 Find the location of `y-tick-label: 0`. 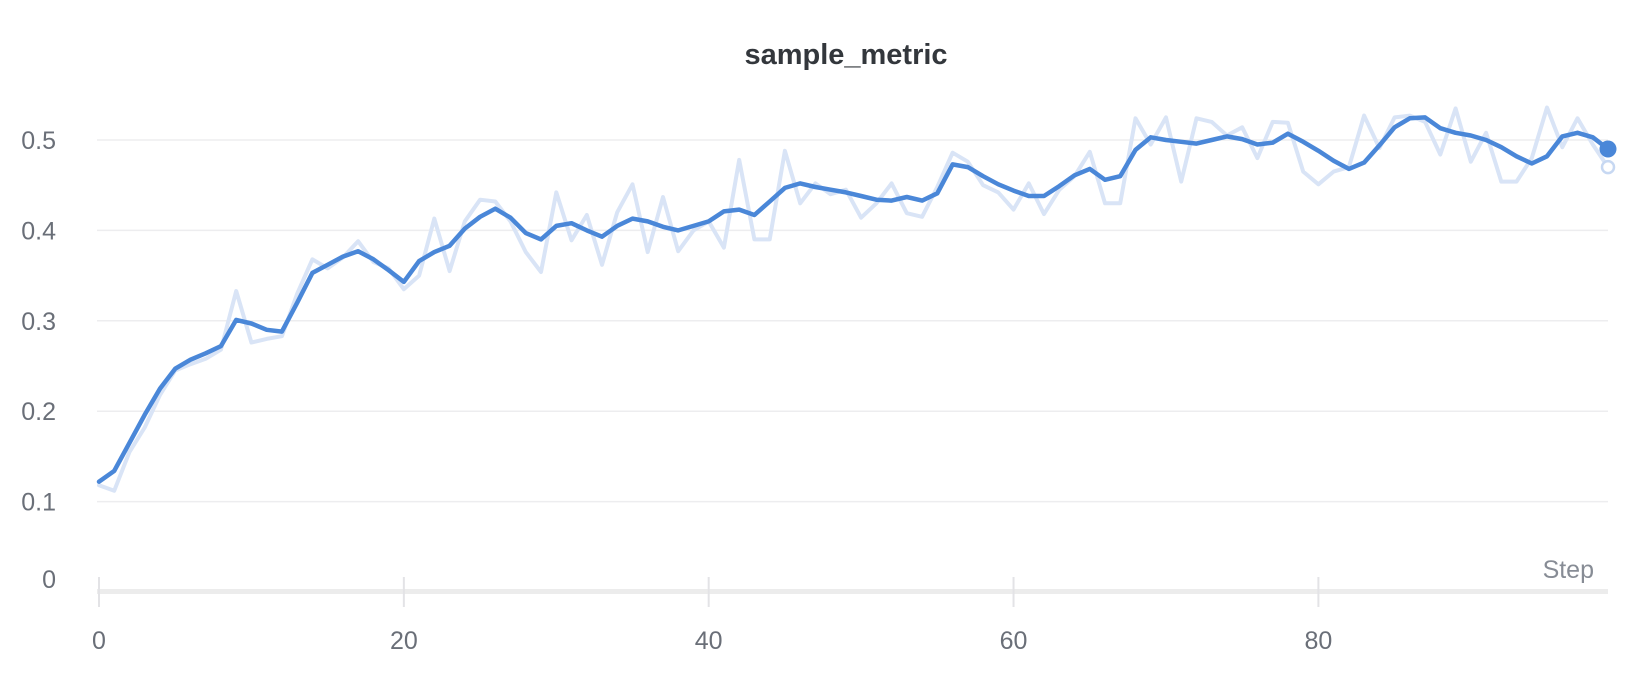

y-tick-label: 0 is located at coordinates (49, 580).